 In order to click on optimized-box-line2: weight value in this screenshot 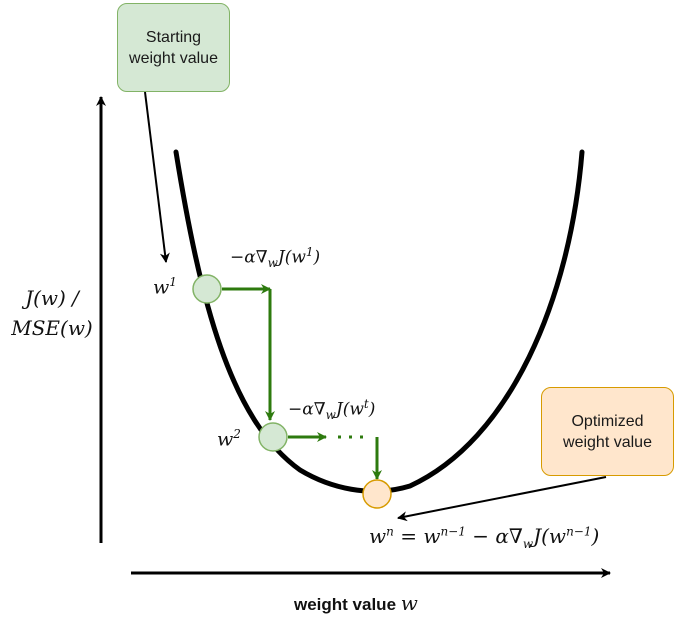, I will do `click(607, 442)`.